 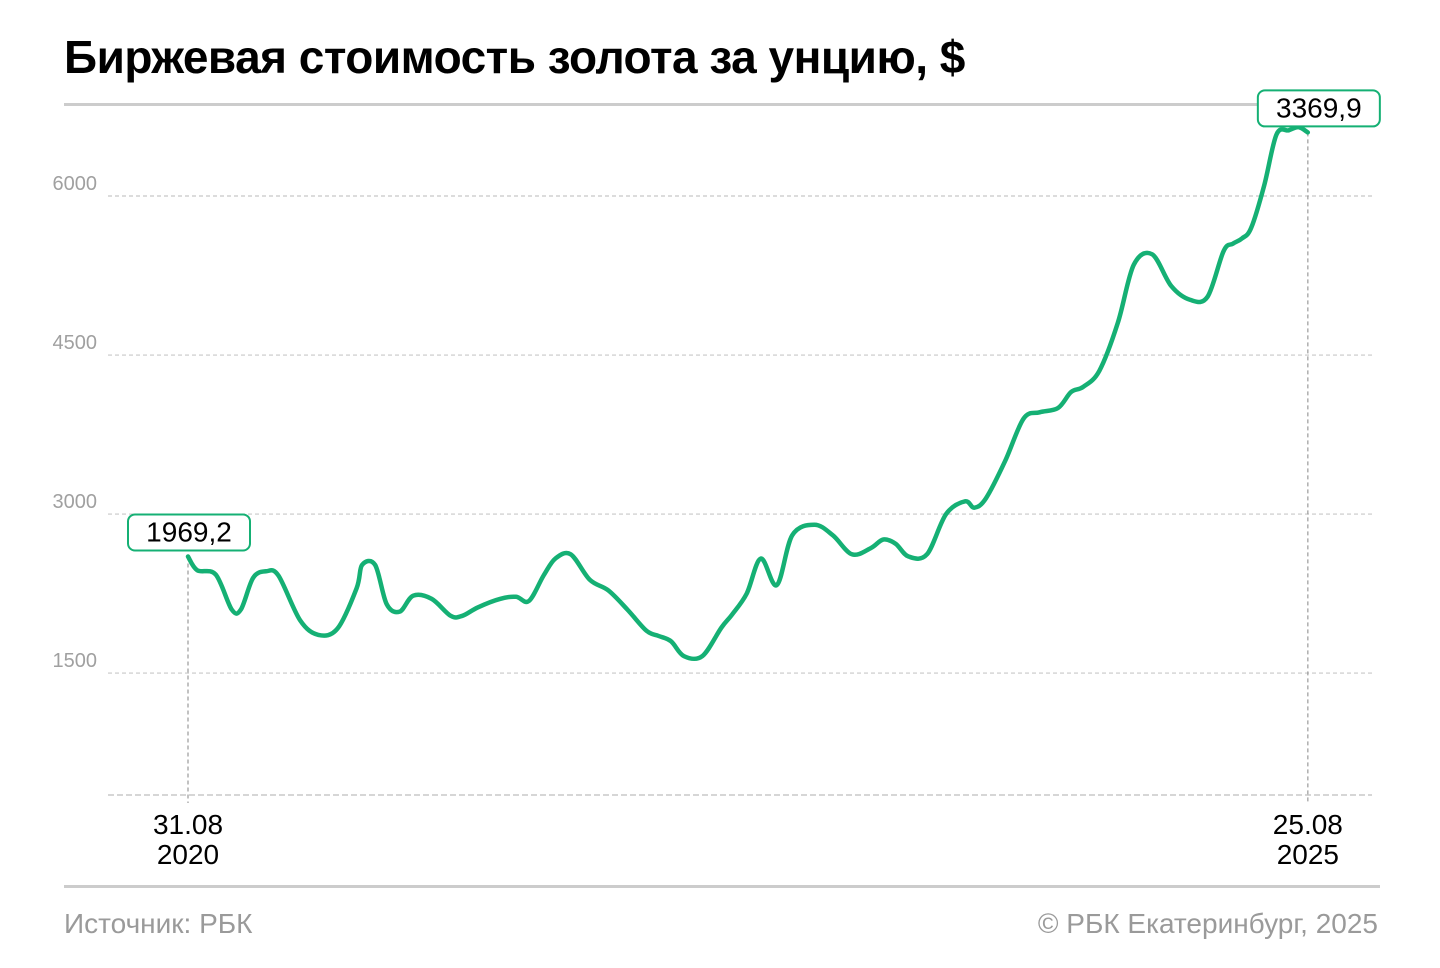 I want to click on annotation-label: 1969,2, so click(x=189, y=531).